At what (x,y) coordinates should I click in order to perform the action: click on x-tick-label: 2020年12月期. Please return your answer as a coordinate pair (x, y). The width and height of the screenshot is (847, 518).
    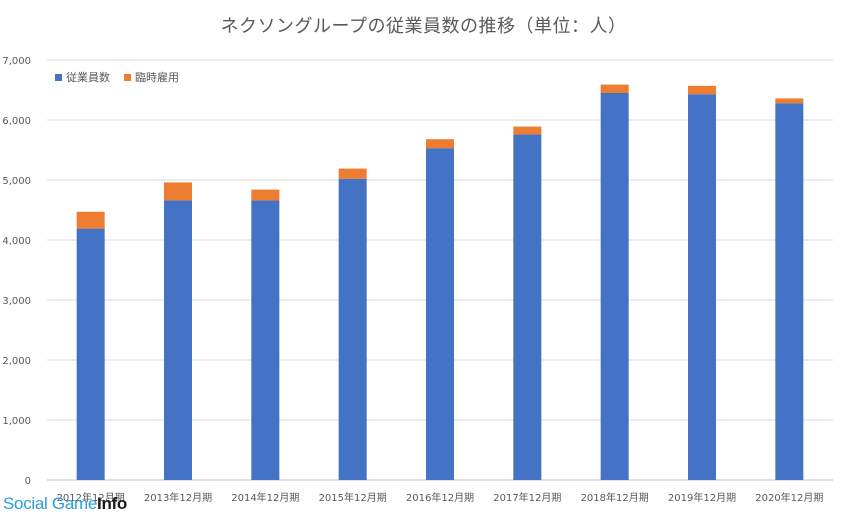
    Looking at the image, I should click on (789, 497).